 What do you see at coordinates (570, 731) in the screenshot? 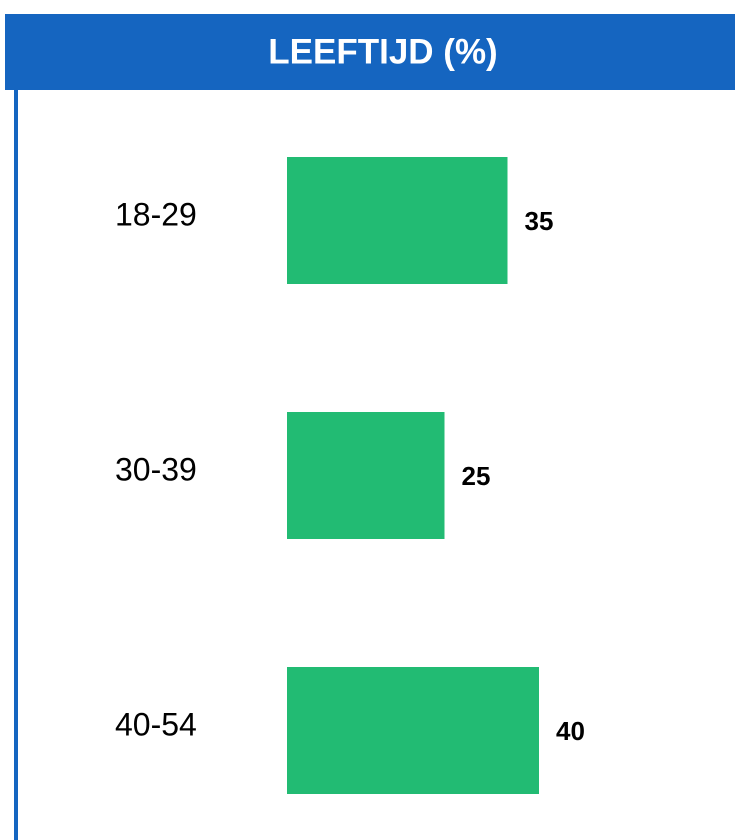
I see `value-label: 40` at bounding box center [570, 731].